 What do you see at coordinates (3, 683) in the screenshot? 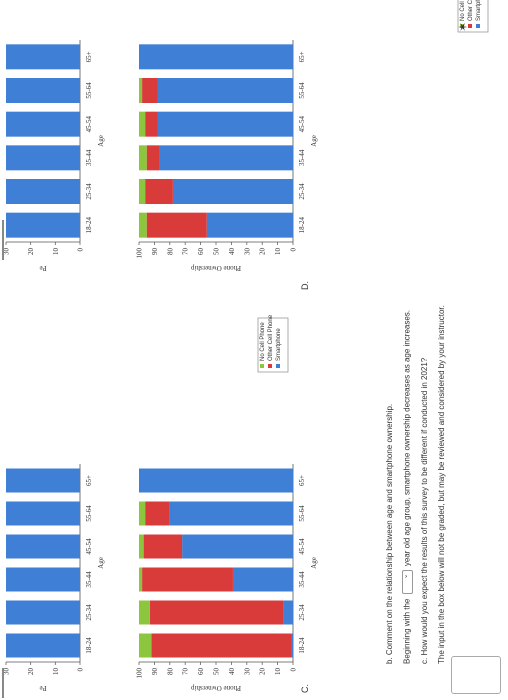
I see `chart-a-frame-edge` at bounding box center [3, 683].